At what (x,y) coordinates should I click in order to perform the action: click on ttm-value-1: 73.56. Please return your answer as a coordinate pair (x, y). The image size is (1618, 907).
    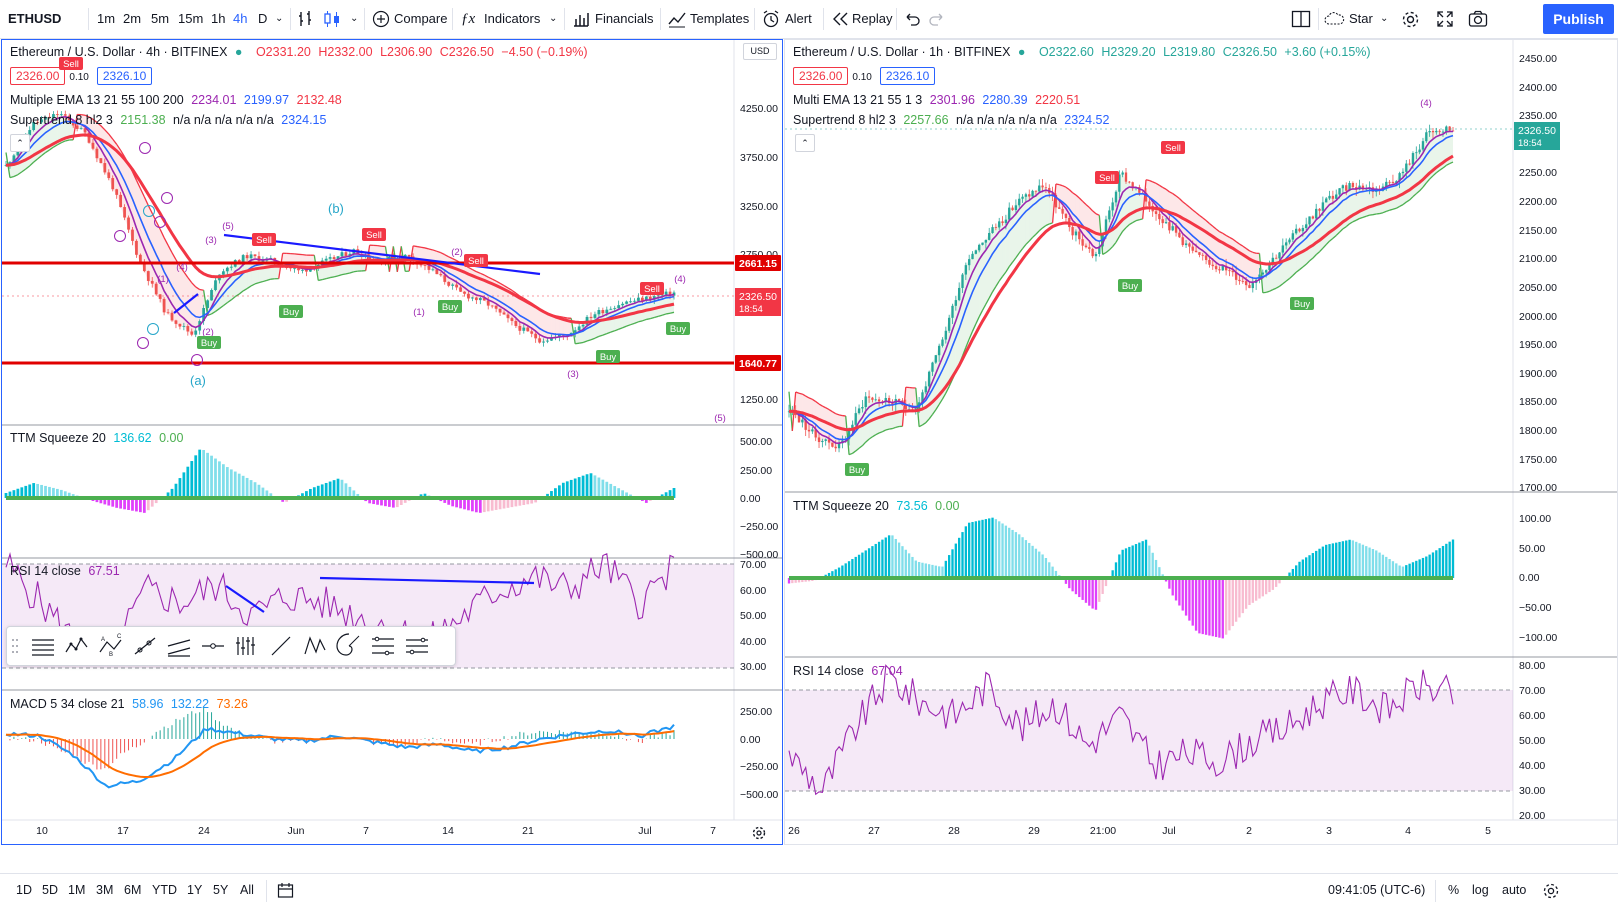
    Looking at the image, I should click on (911, 506).